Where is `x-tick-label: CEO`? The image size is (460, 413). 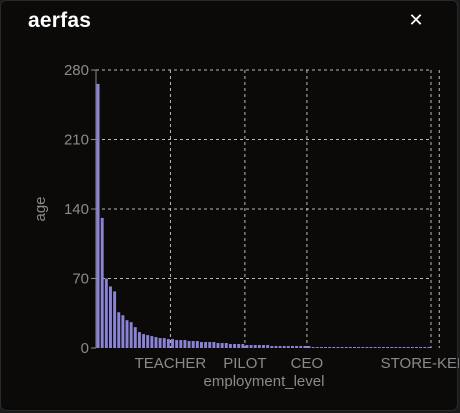 x-tick-label: CEO is located at coordinates (307, 363).